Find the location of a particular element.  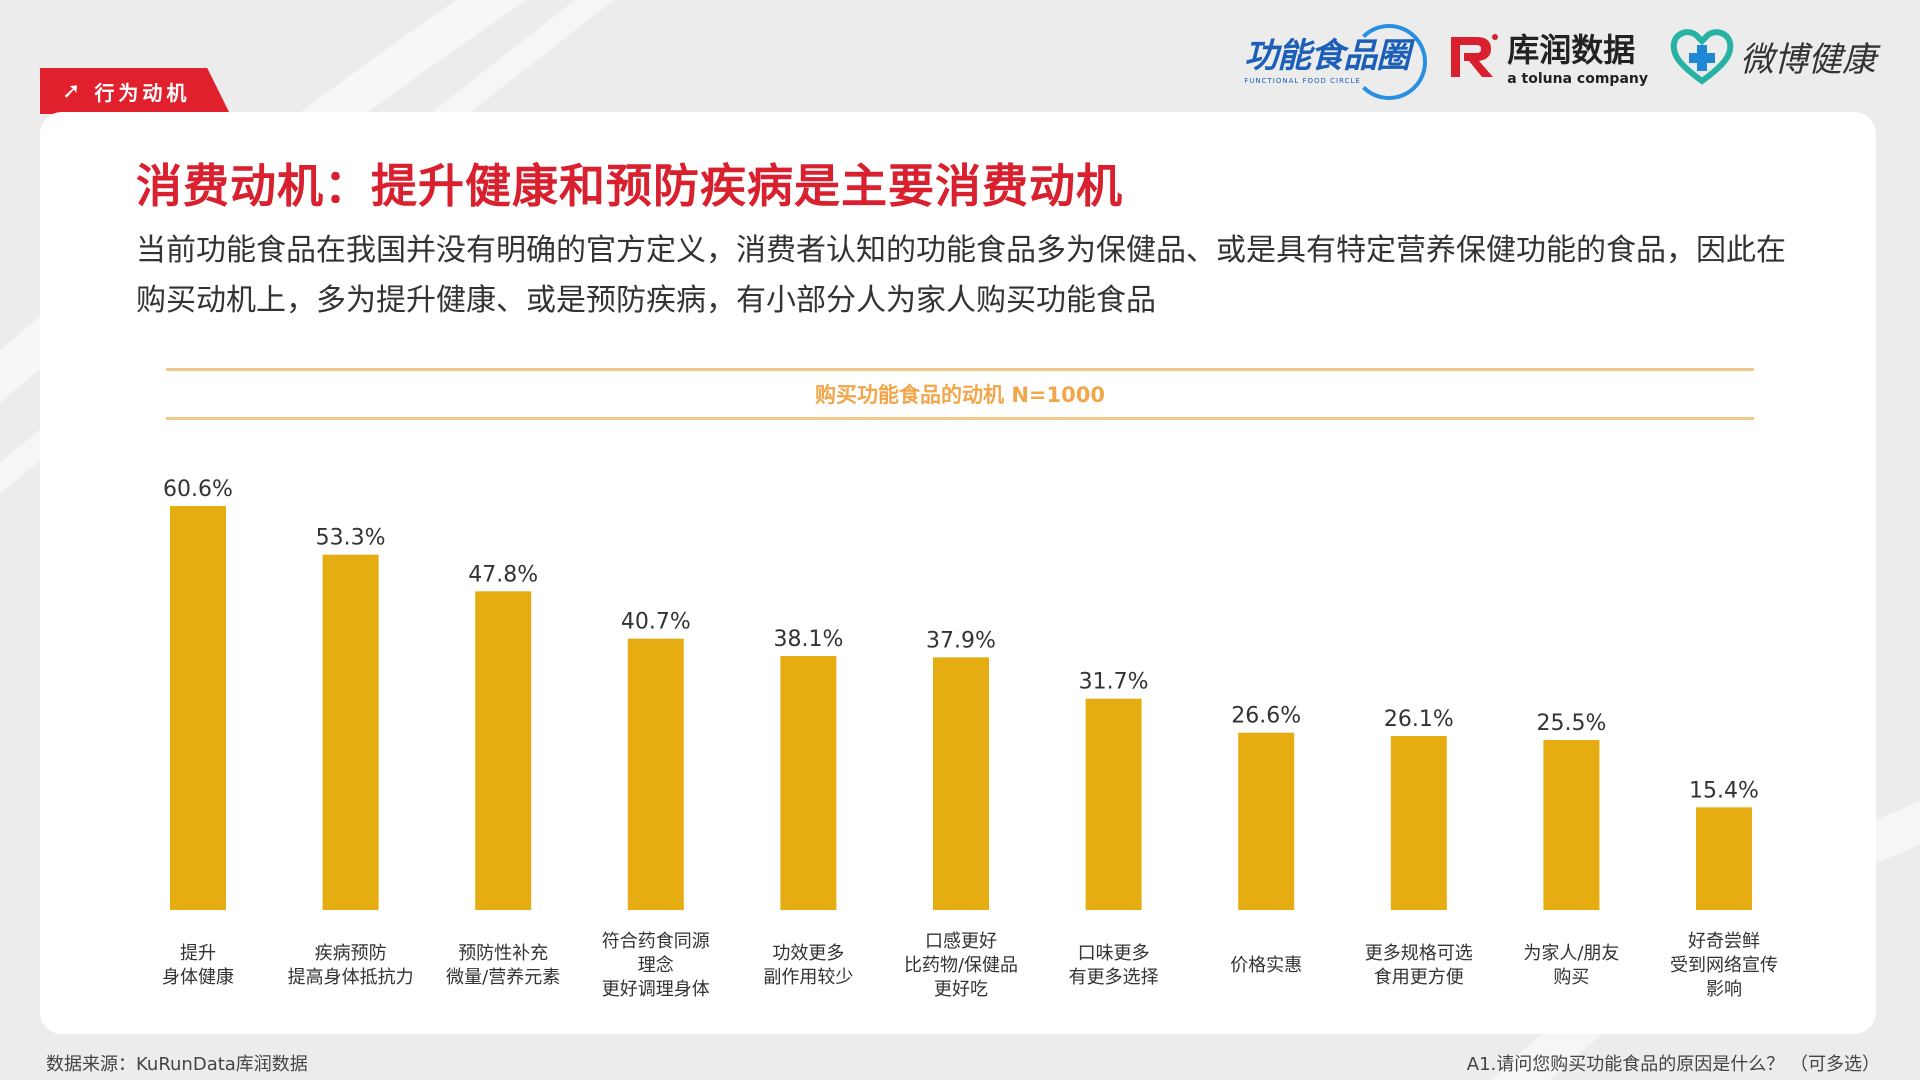

bar-value-label-6: 31.7% is located at coordinates (1114, 682).